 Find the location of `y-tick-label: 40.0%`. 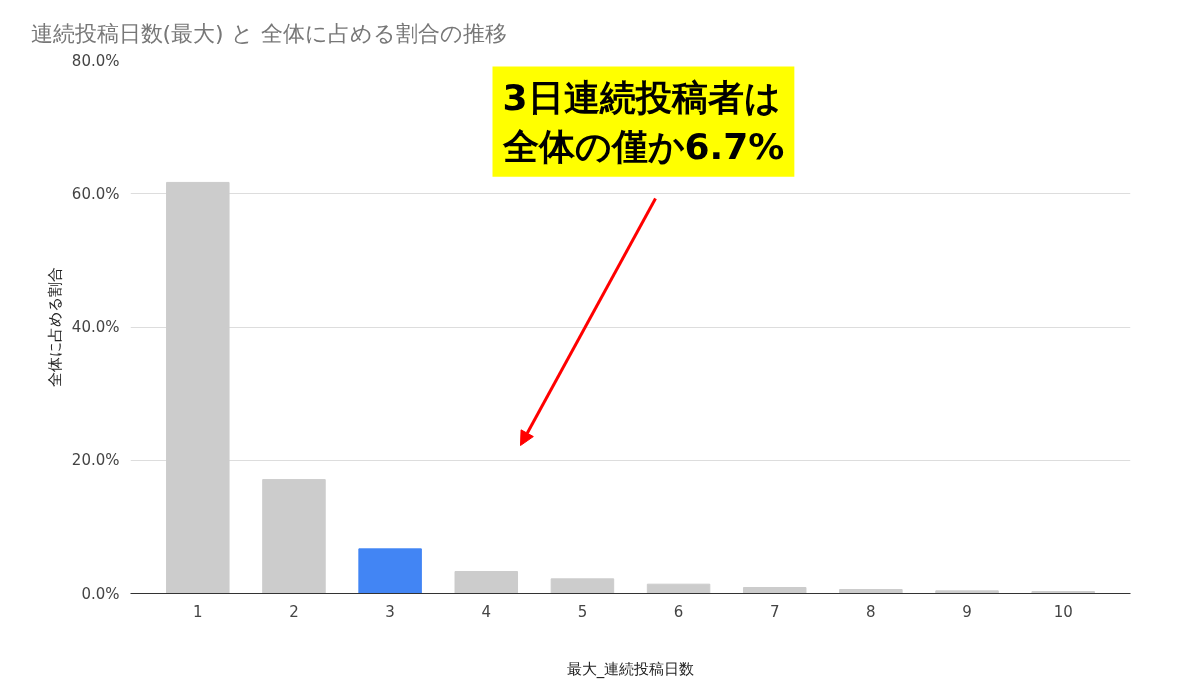

y-tick-label: 40.0% is located at coordinates (95, 327).